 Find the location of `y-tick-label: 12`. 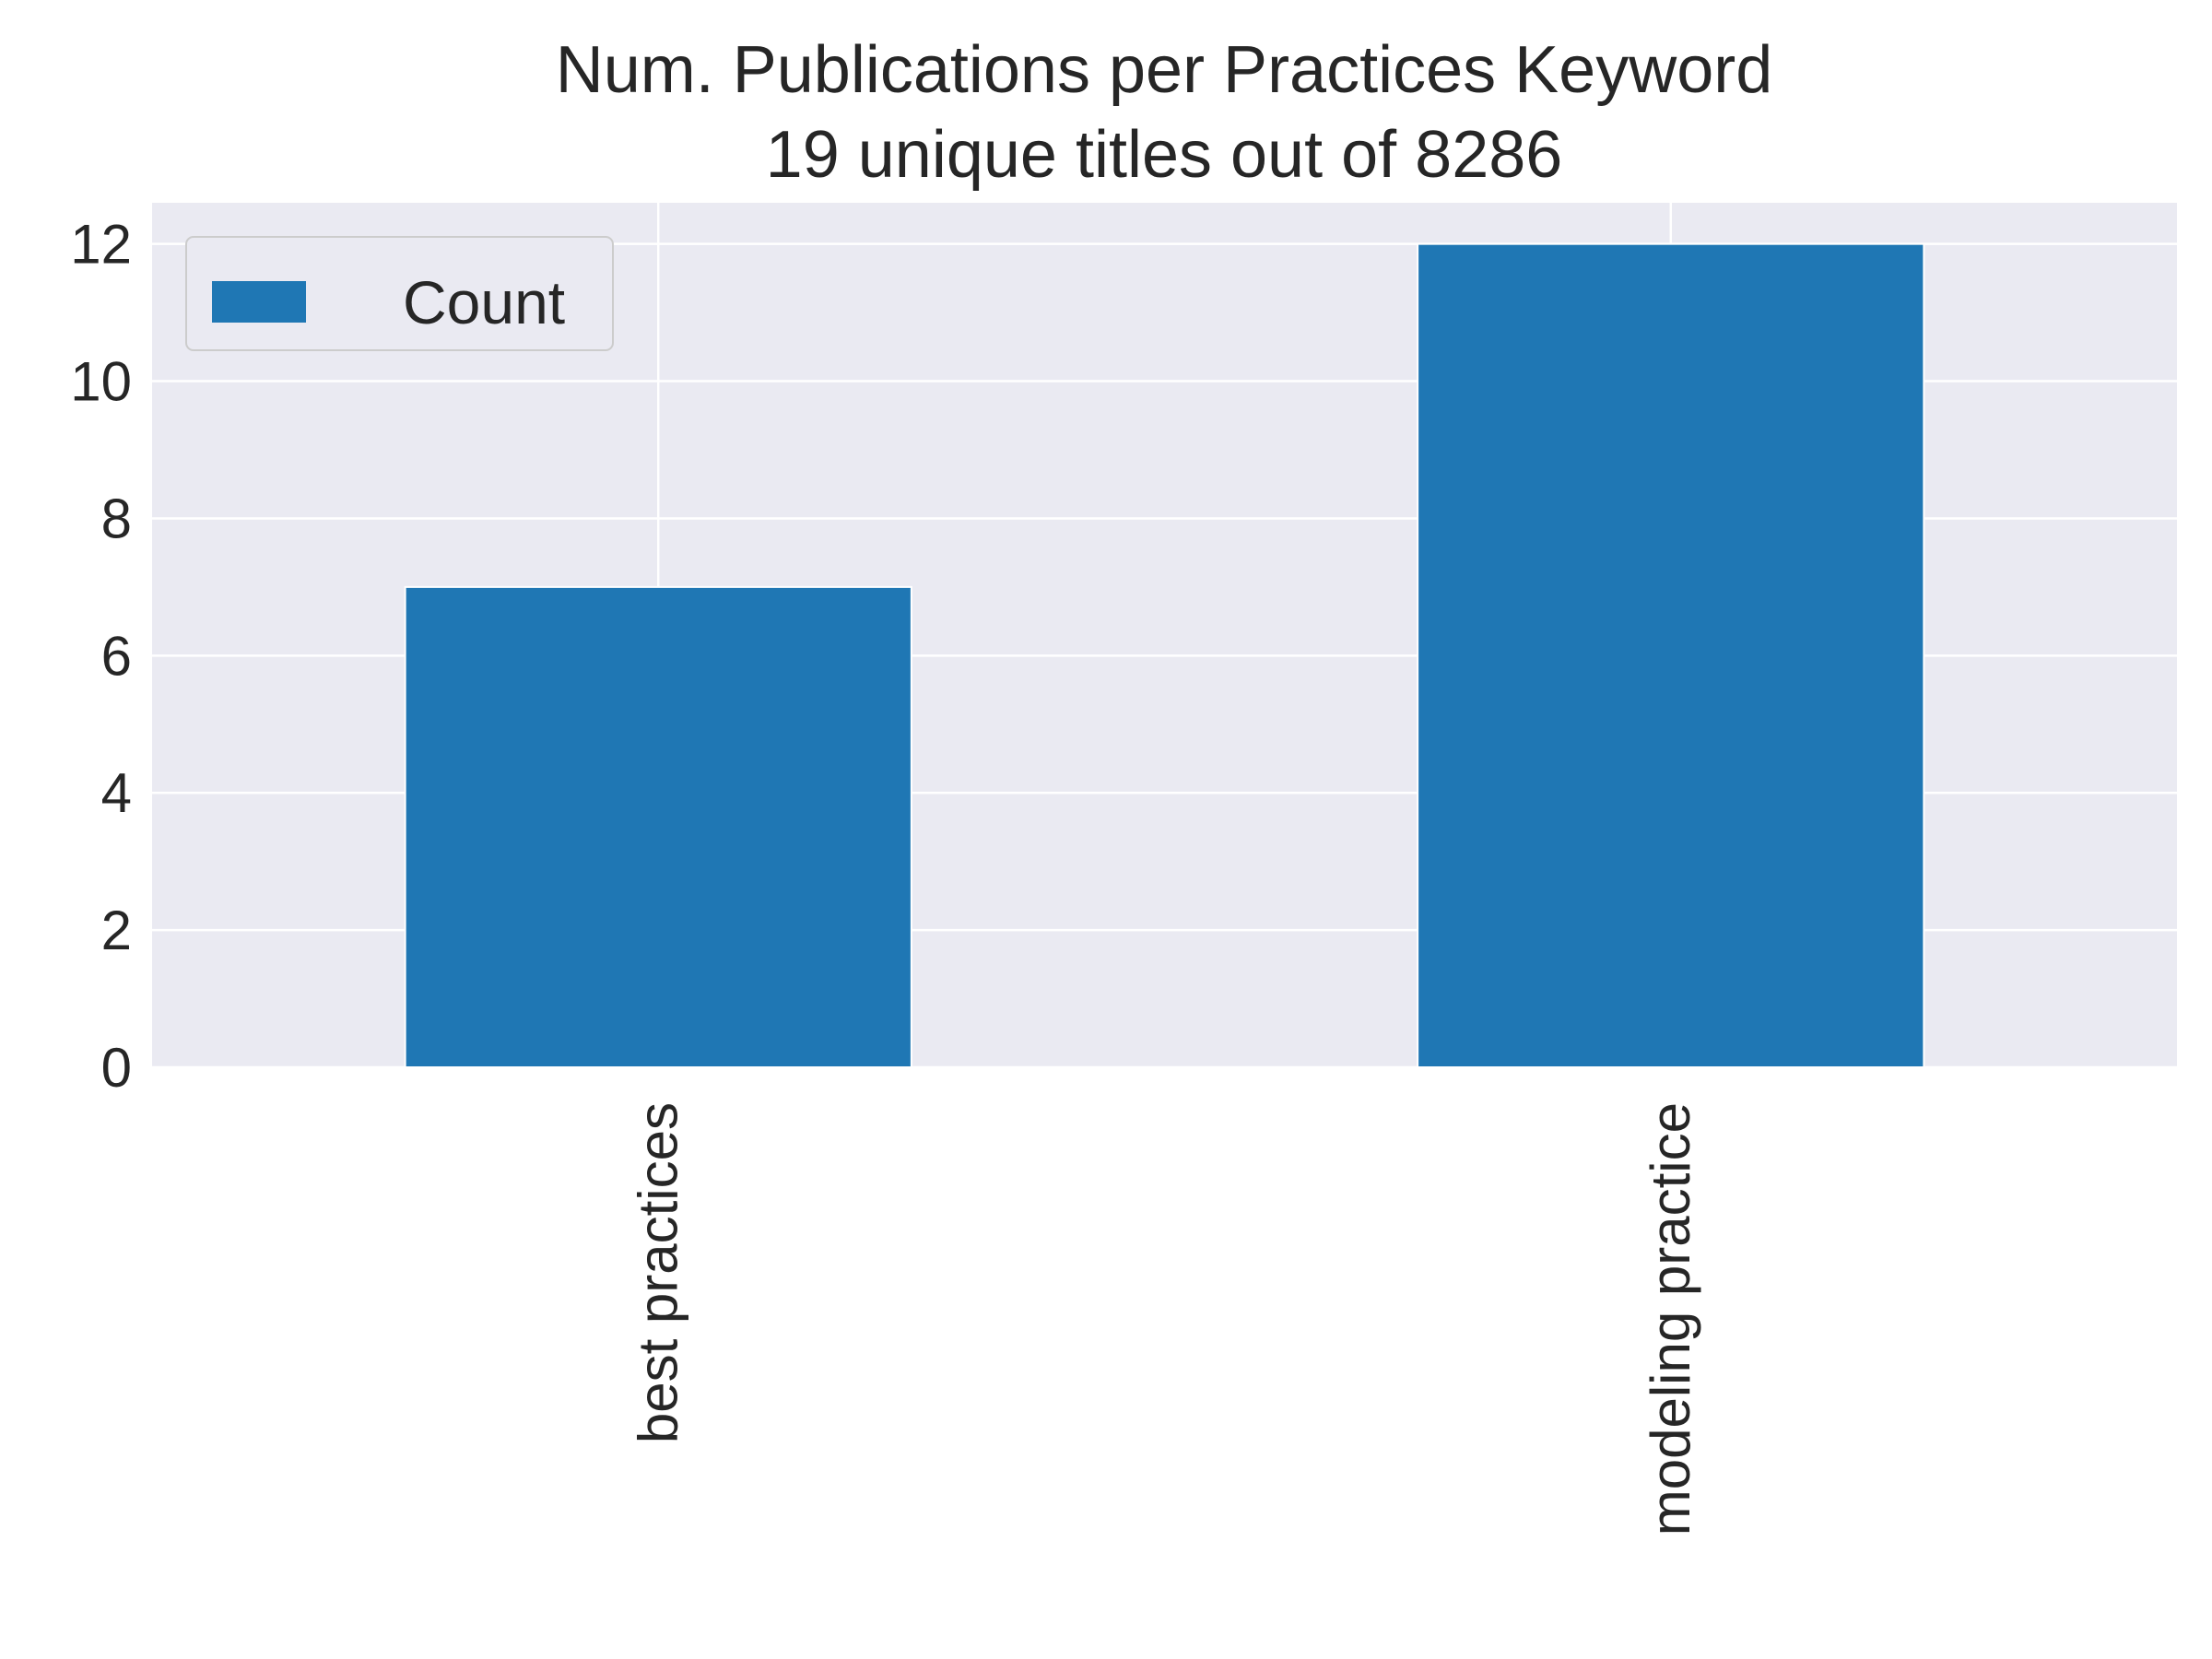

y-tick-label: 12 is located at coordinates (101, 245).